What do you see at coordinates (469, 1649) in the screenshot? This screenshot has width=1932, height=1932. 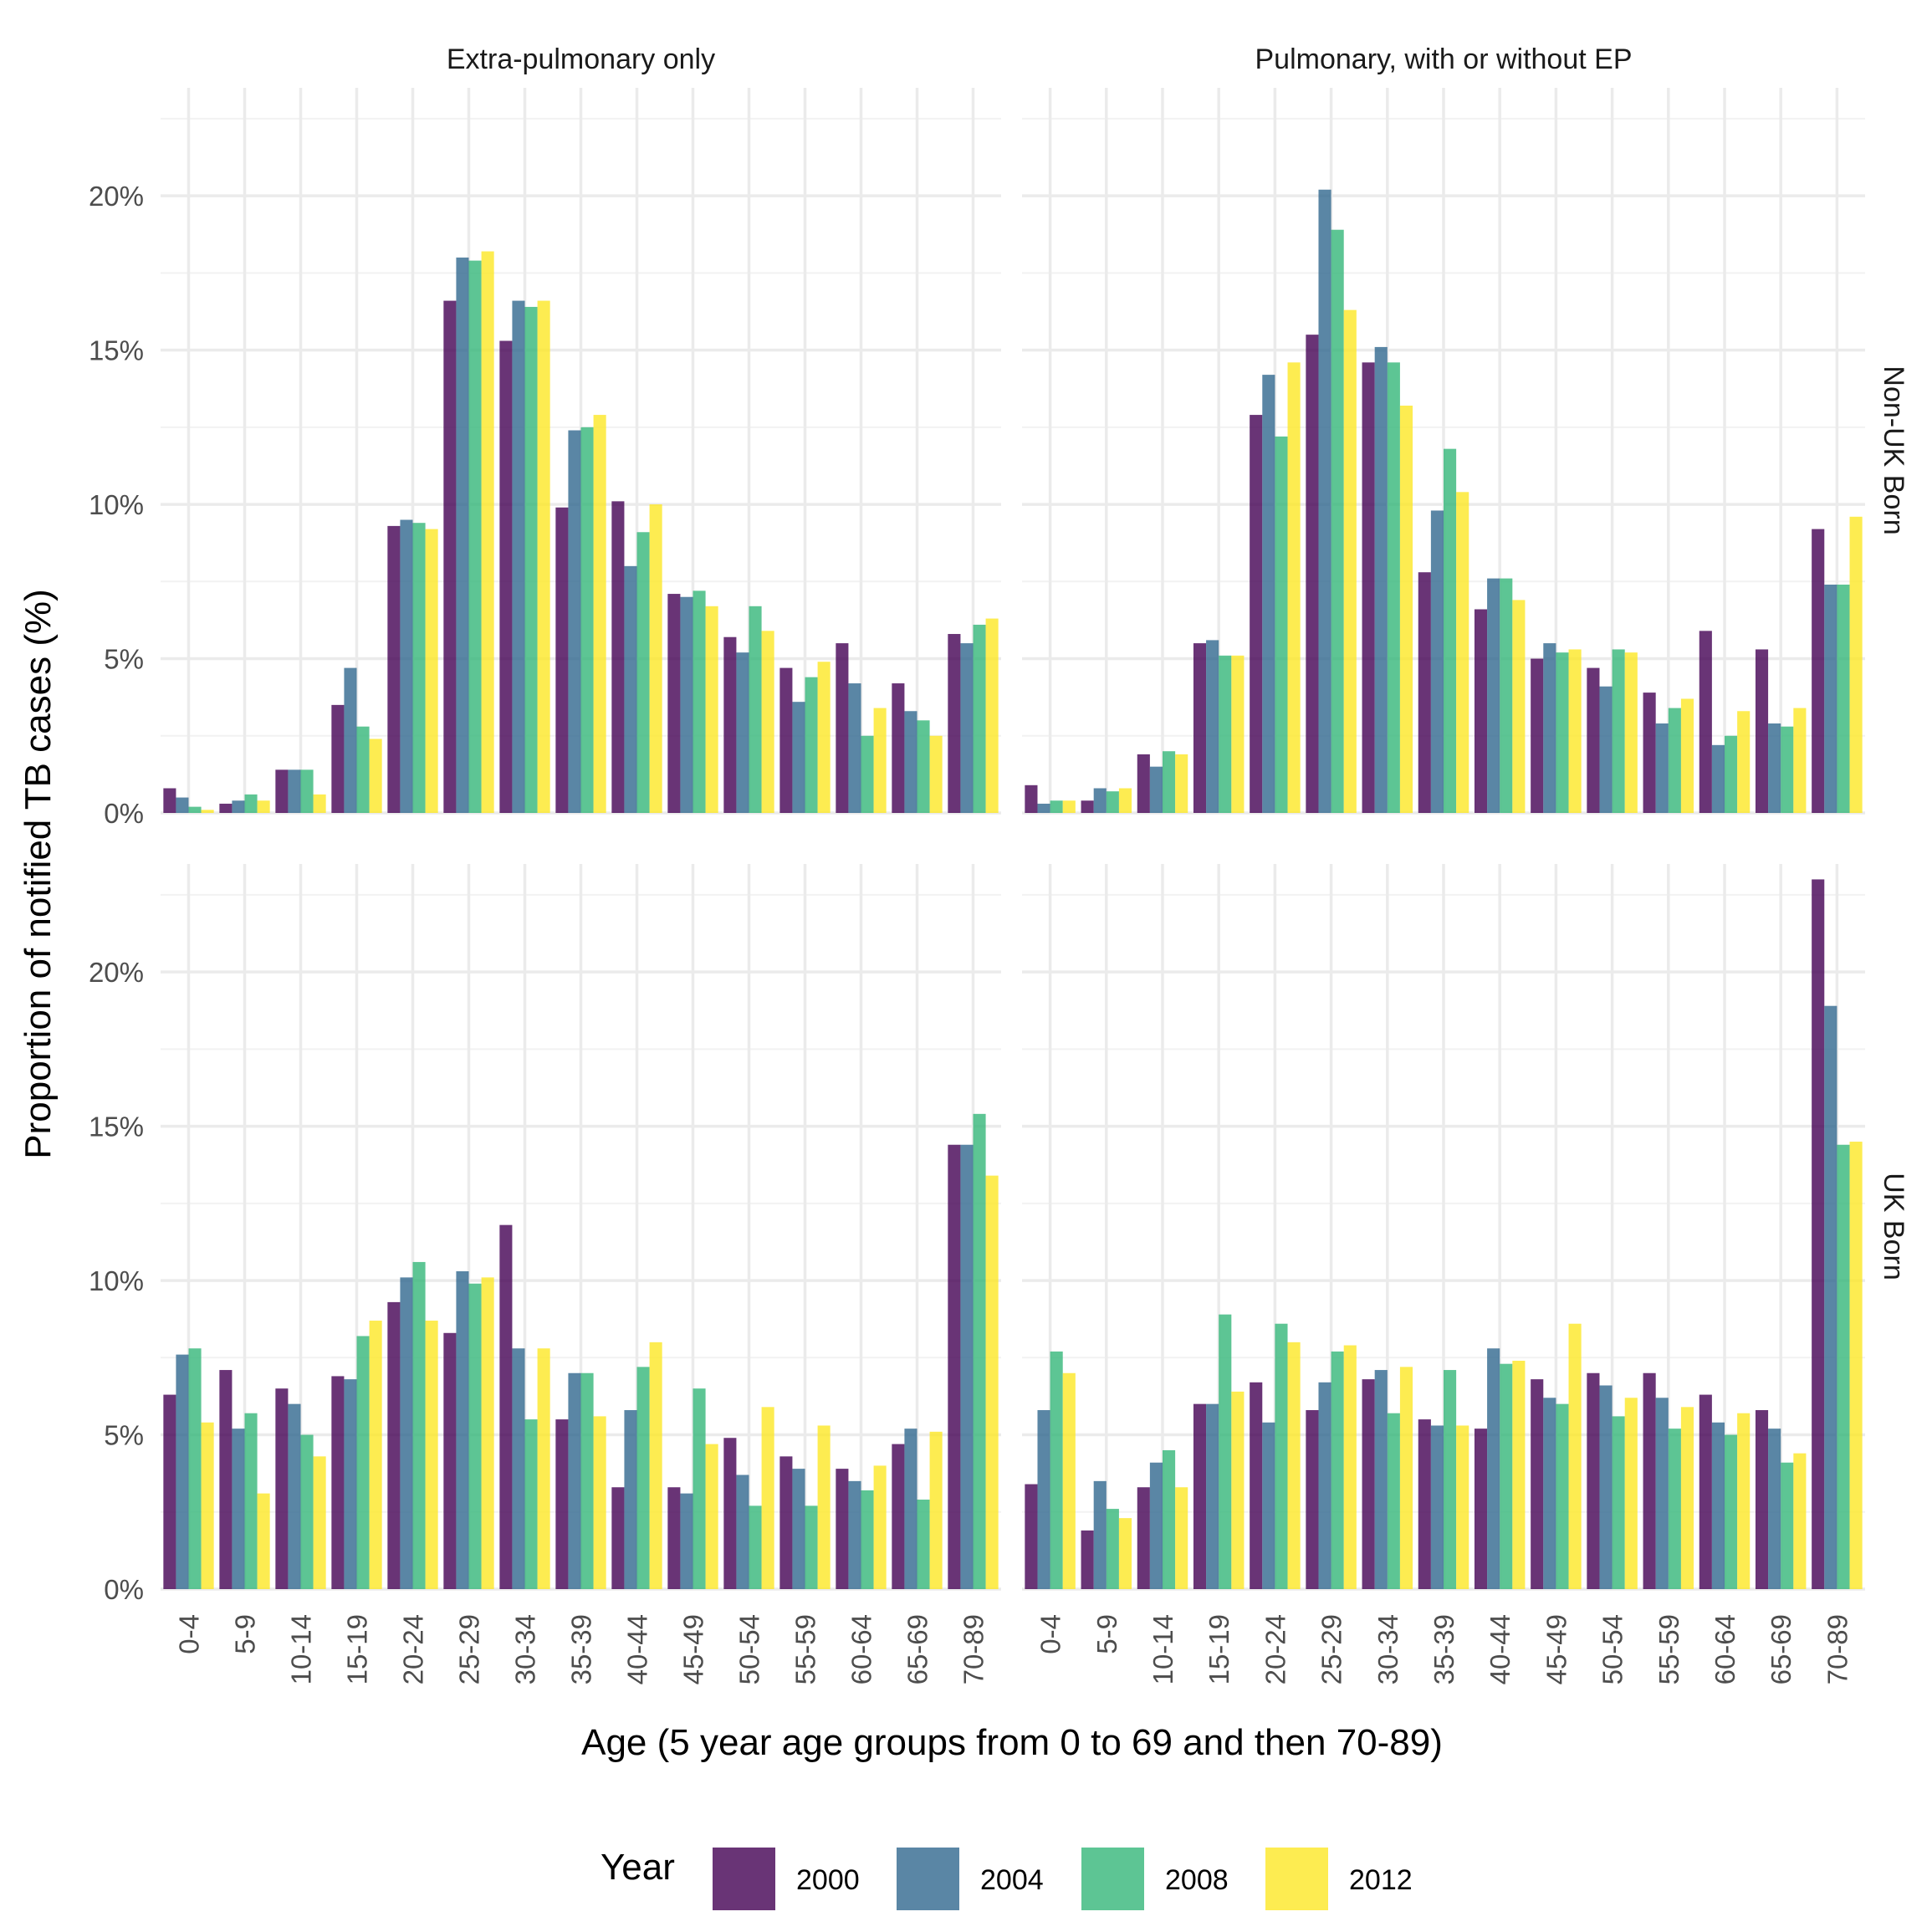 I see `x-tick-label: 25-29` at bounding box center [469, 1649].